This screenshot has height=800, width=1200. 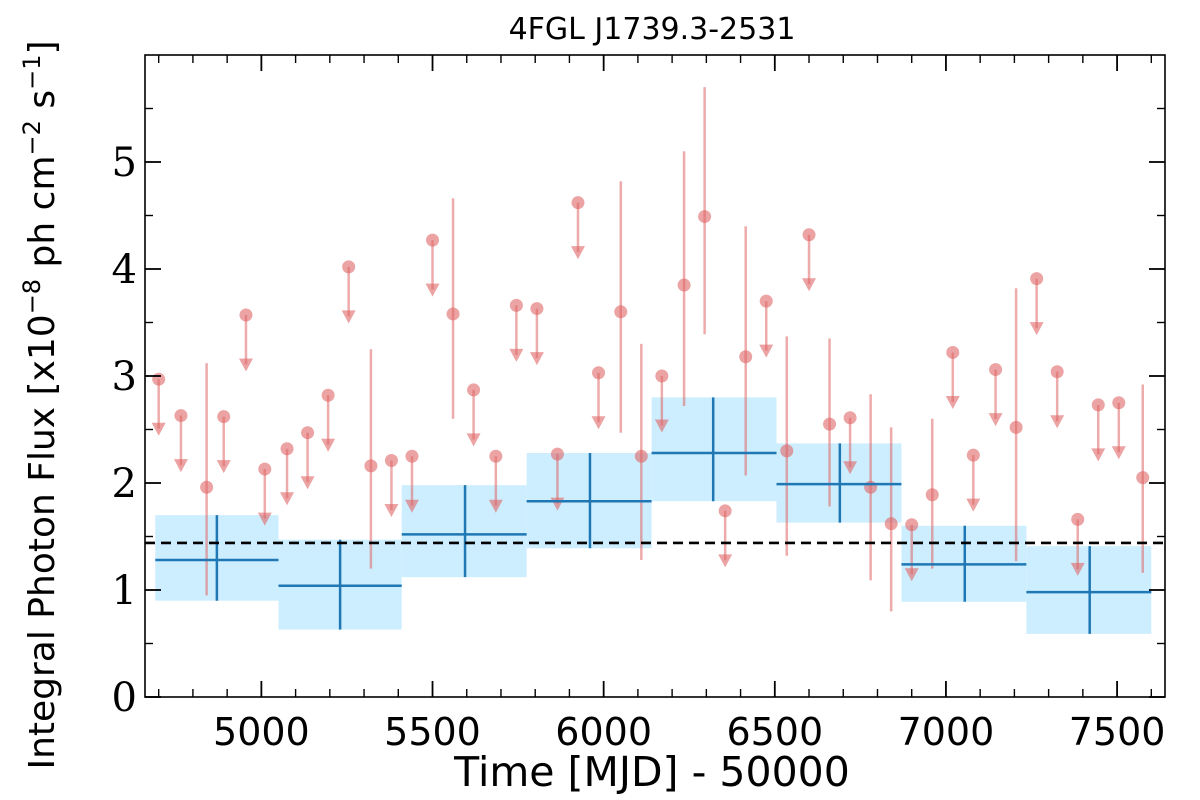 I want to click on x-tick-label-4: 7000, so click(x=946, y=732).